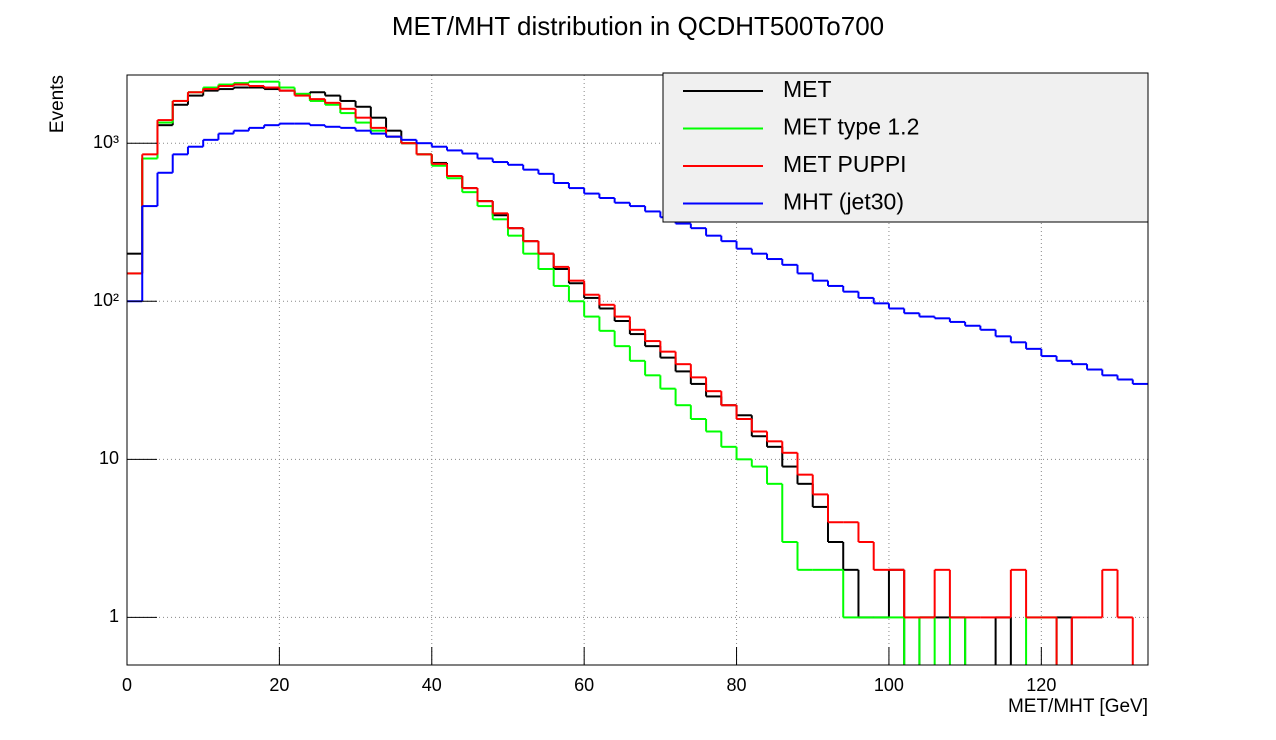 The height and width of the screenshot is (740, 1276). What do you see at coordinates (109, 458) in the screenshot?
I see `y-tick-label: 10` at bounding box center [109, 458].